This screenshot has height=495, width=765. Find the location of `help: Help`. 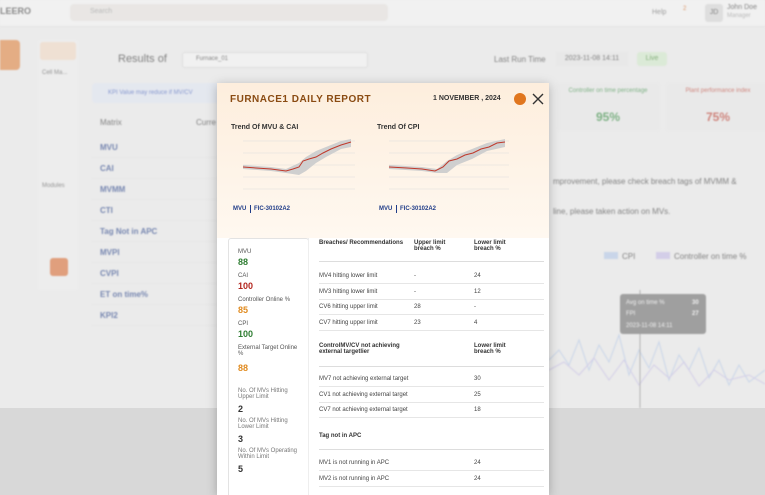

help: Help is located at coordinates (659, 12).